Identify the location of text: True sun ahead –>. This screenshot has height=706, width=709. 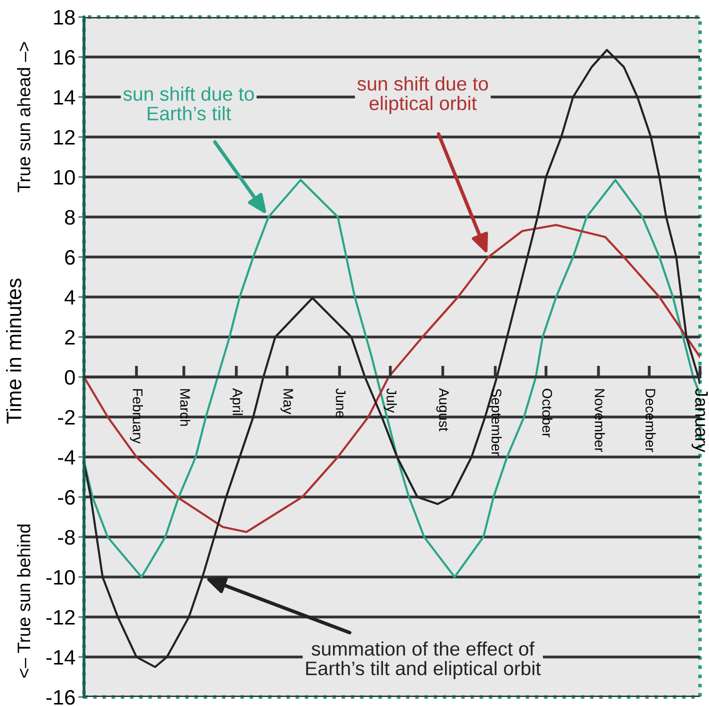
(23, 117).